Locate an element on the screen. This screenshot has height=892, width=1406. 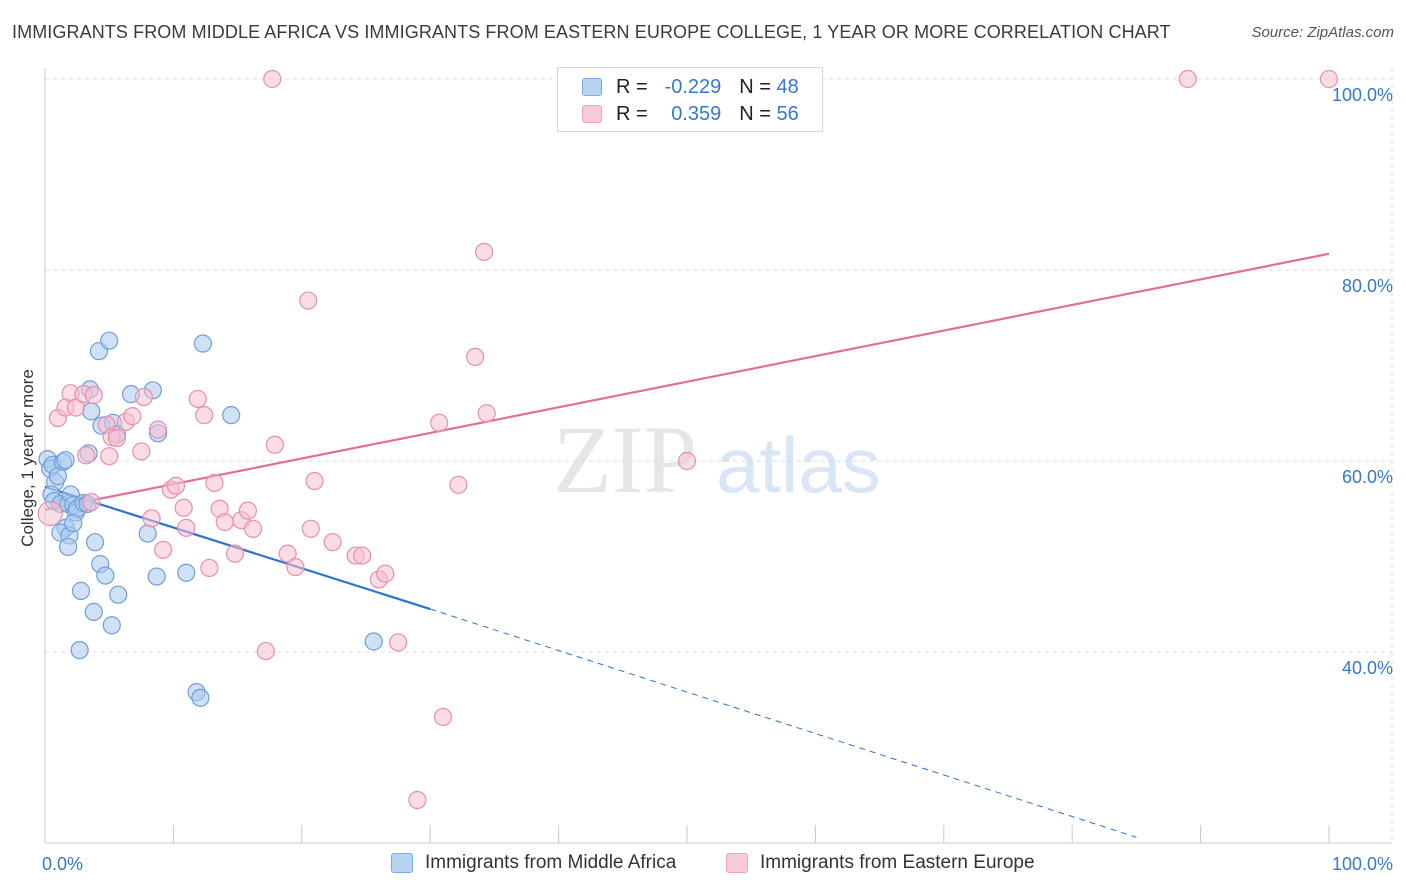
legend-n-value: 56 is located at coordinates (787, 113).